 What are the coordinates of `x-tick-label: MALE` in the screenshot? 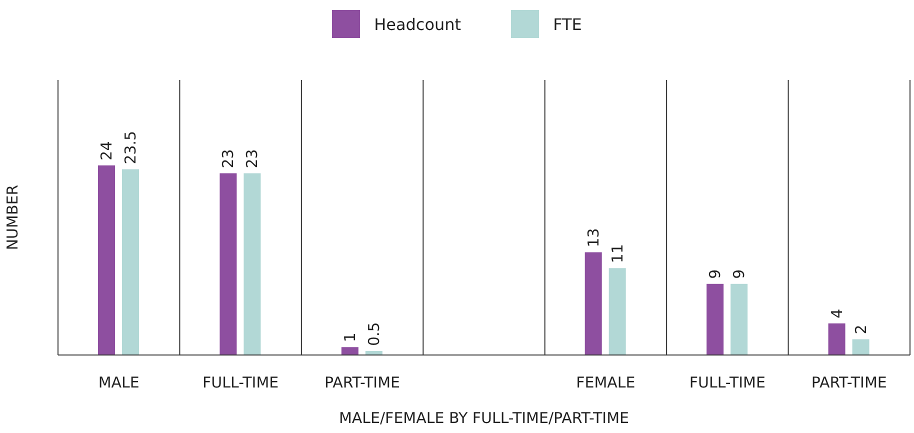 It's located at (119, 383).